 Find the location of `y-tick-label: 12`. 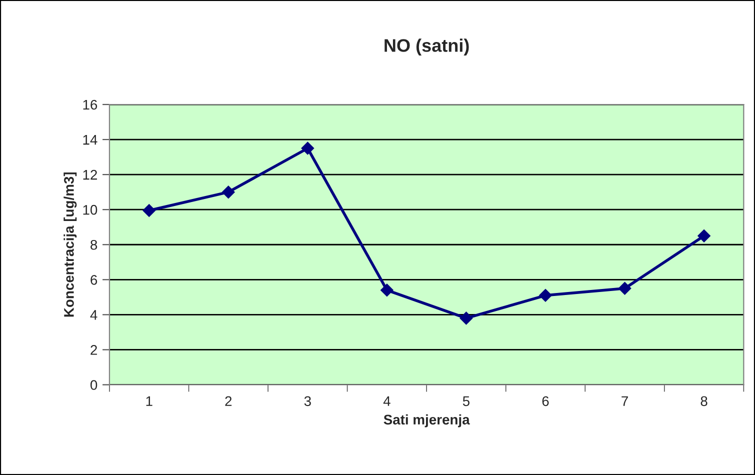

y-tick-label: 12 is located at coordinates (90, 175).